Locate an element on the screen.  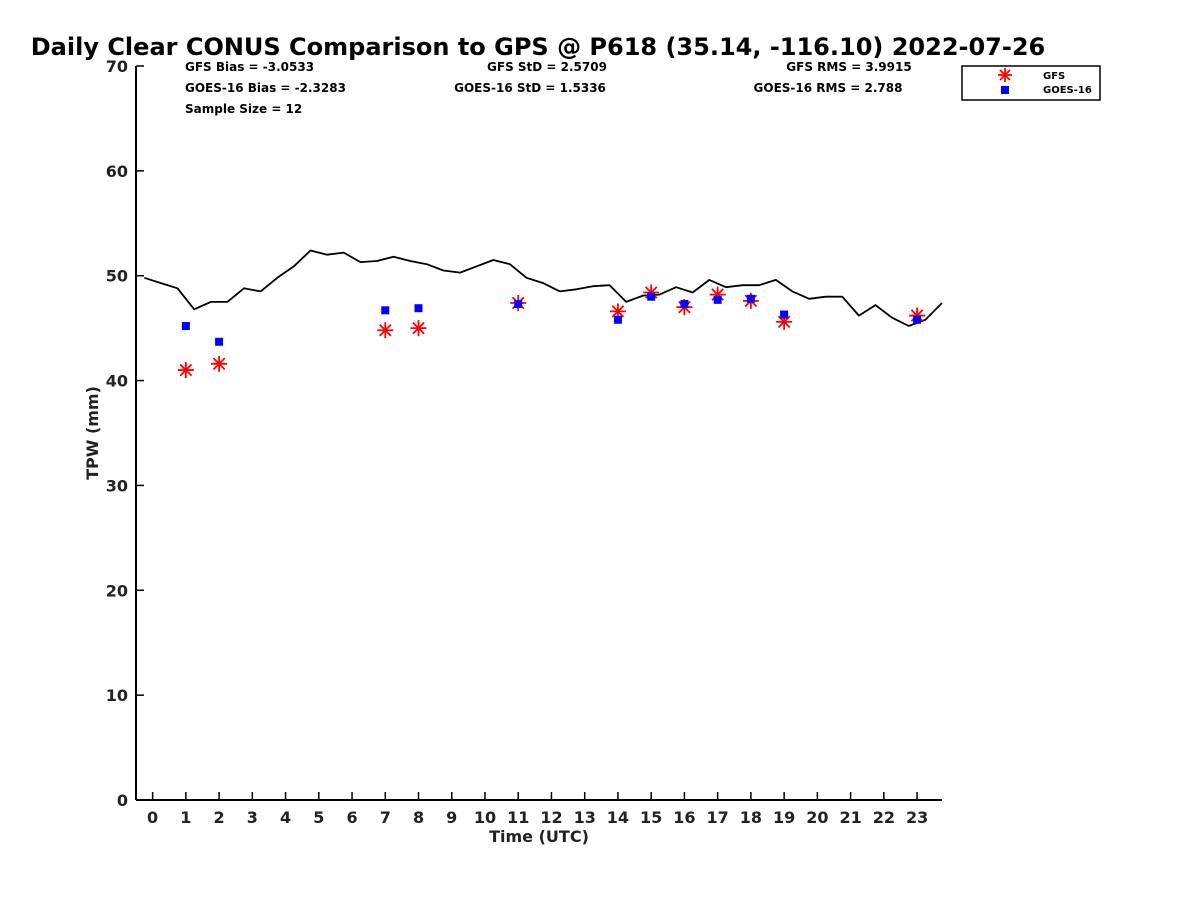
x-tick-label: 14 is located at coordinates (618, 817).